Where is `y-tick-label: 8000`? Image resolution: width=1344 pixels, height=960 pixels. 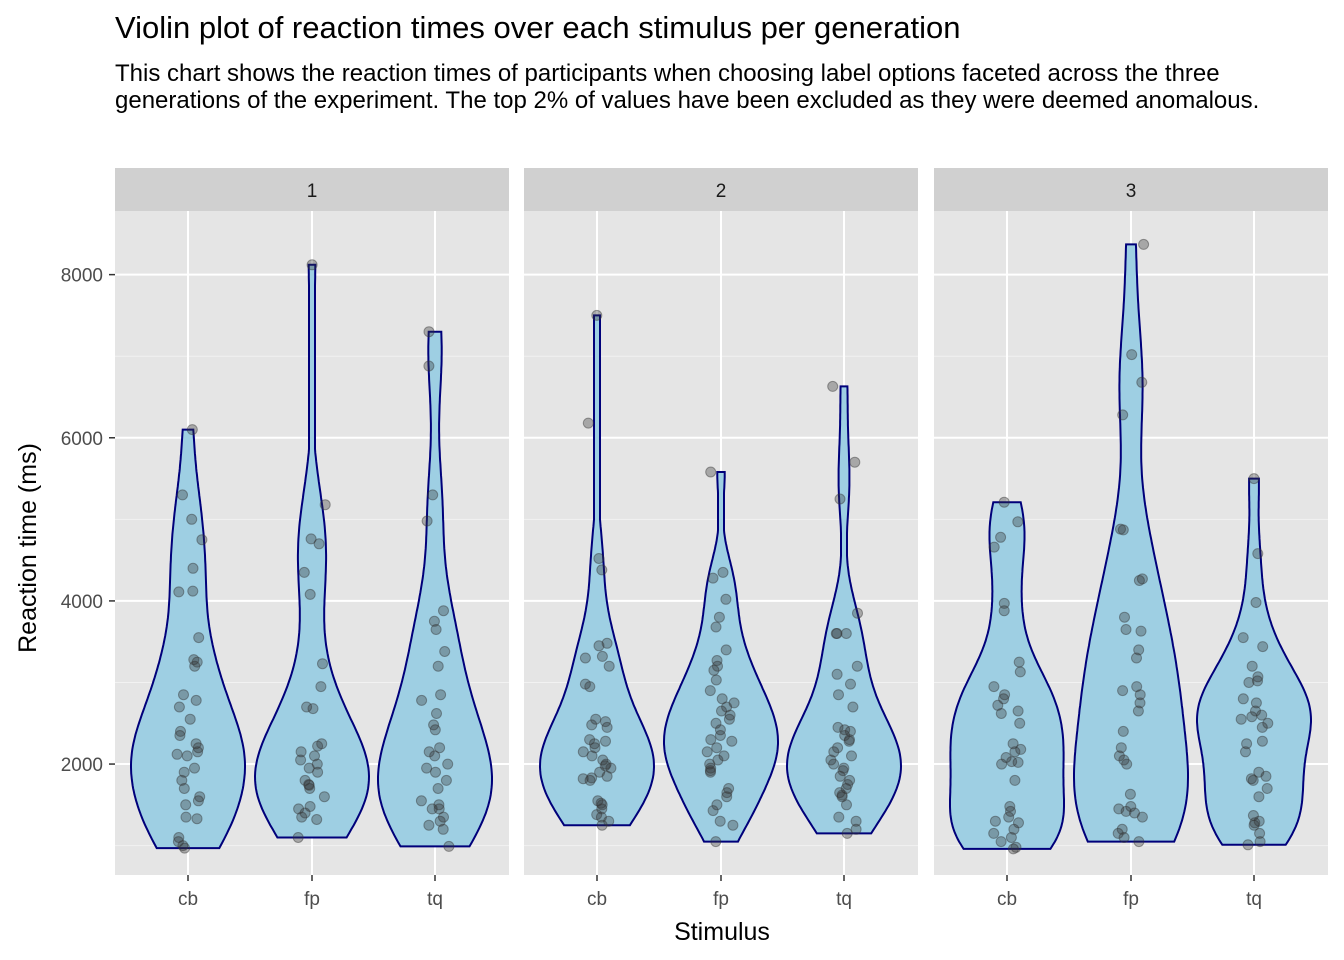
y-tick-label: 8000 is located at coordinates (82, 276).